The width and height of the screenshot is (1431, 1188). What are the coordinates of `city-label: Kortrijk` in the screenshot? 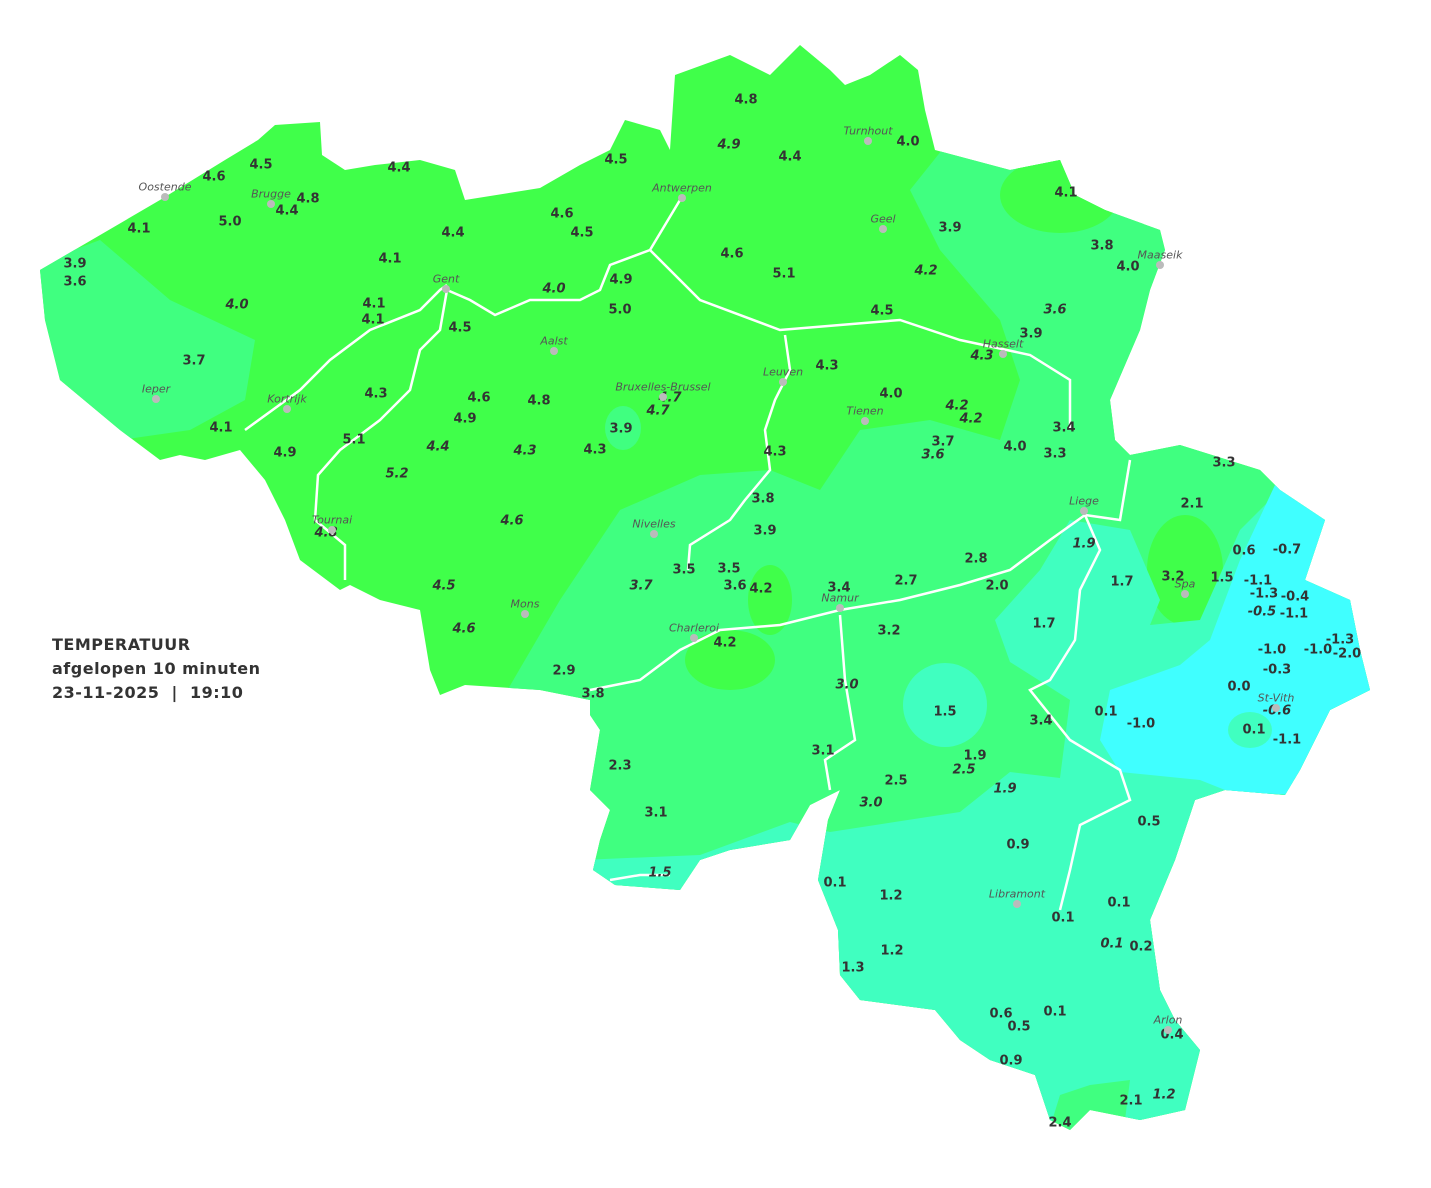 It's located at (287, 399).